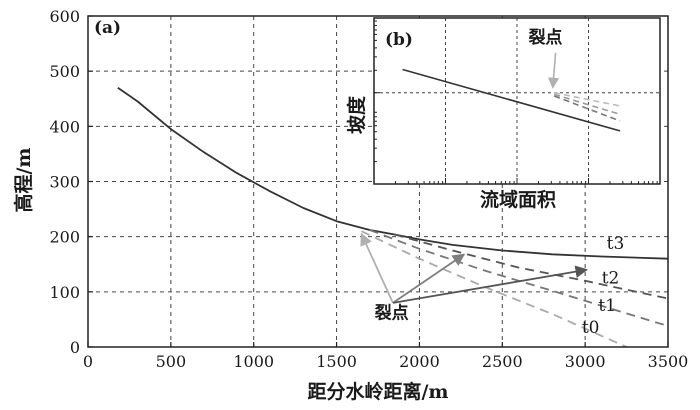 The height and width of the screenshot is (410, 700). Describe the element at coordinates (64, 237) in the screenshot. I see `y-tick-label: 200` at that location.